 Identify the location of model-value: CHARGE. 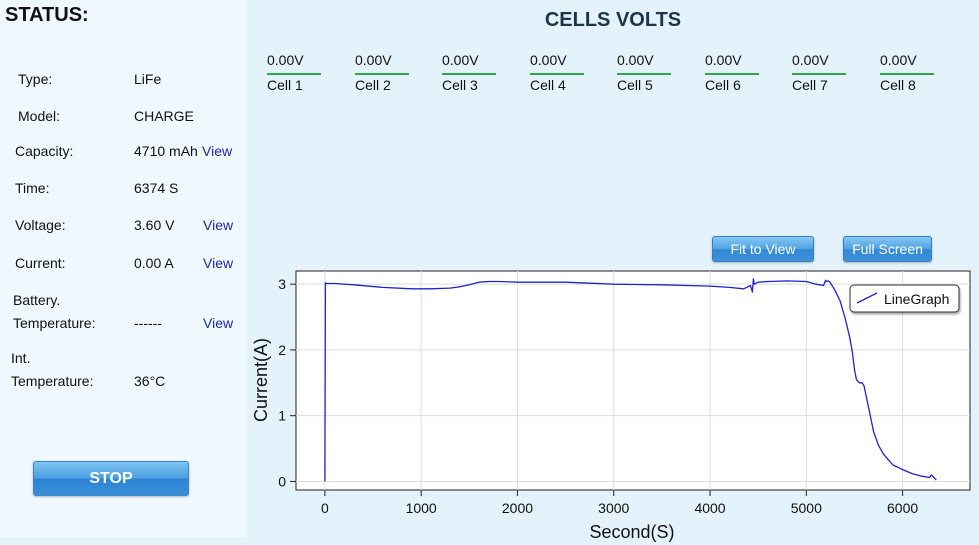
(164, 116).